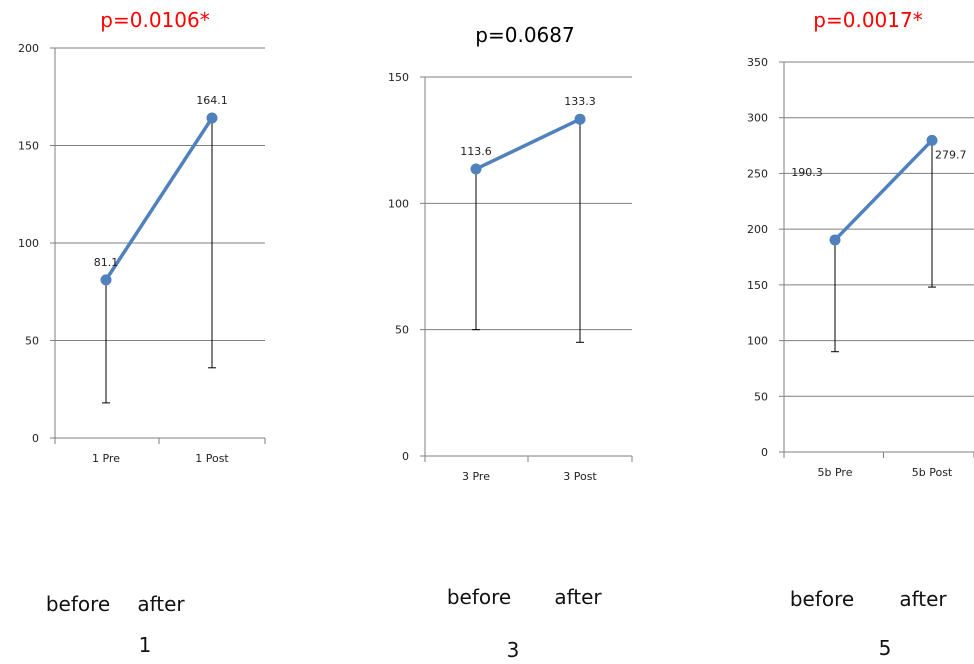 This screenshot has height=664, width=974. Describe the element at coordinates (885, 648) in the screenshot. I see `panel-number: 5` at that location.